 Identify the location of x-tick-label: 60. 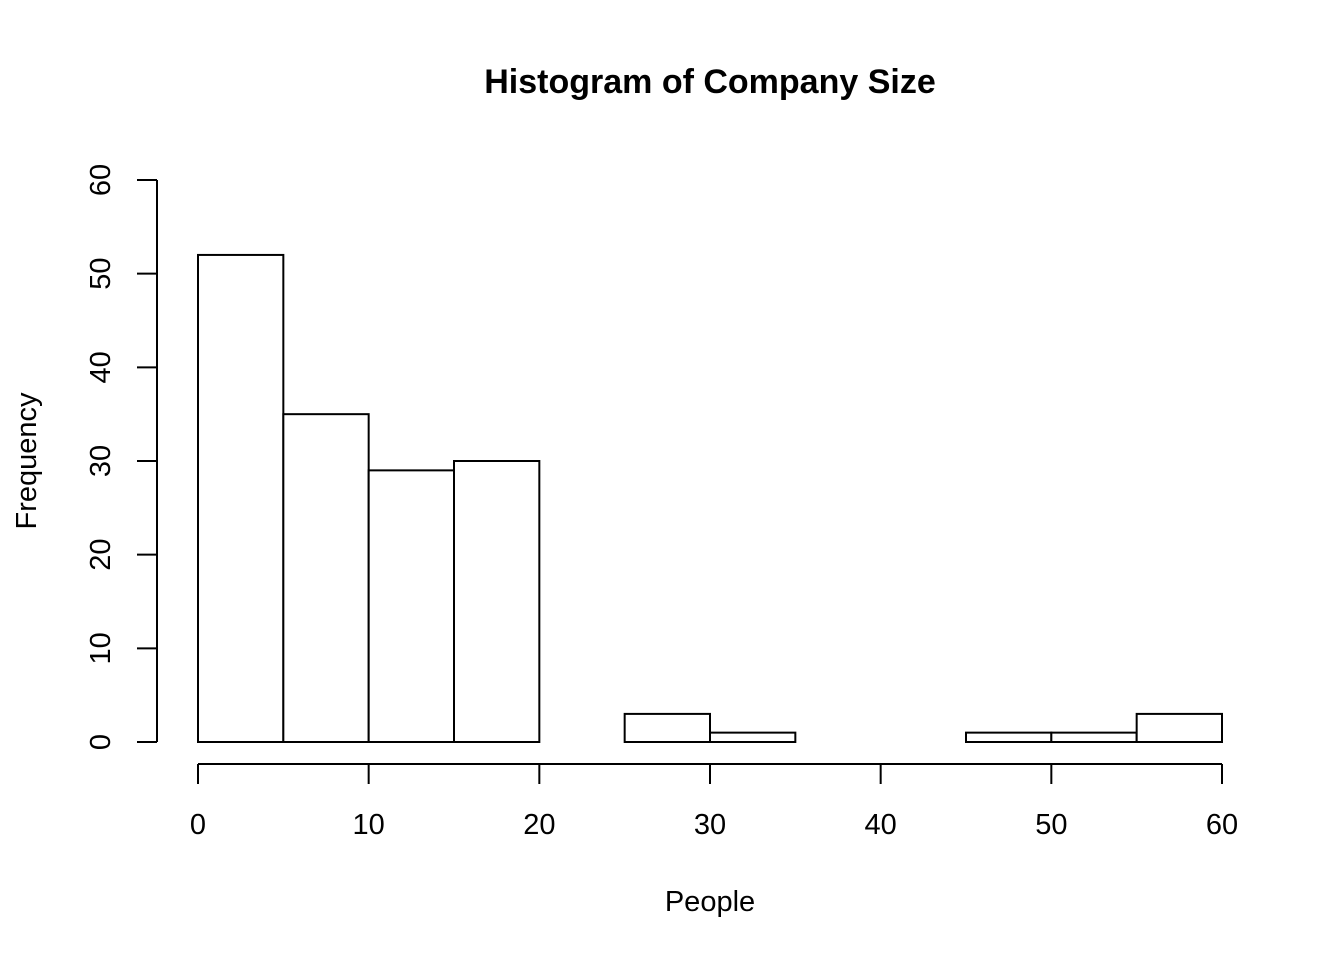
(1222, 825).